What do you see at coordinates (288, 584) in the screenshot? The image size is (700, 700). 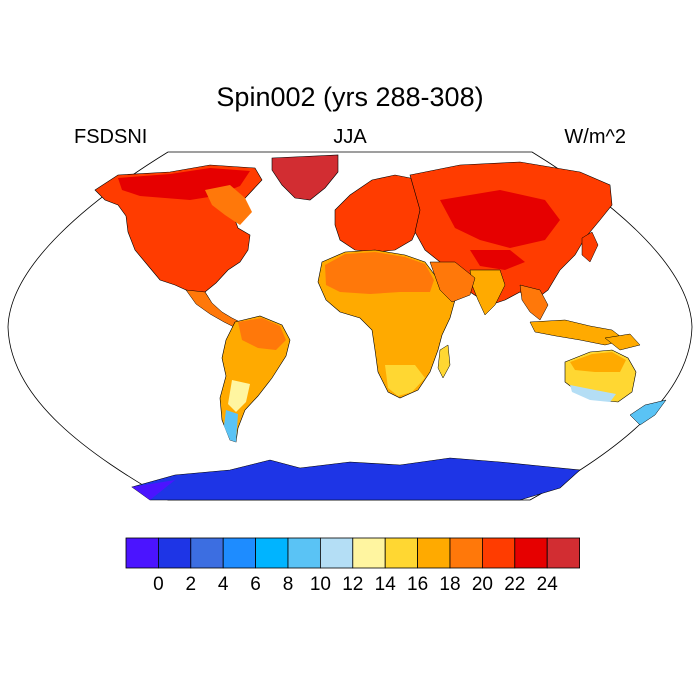 I see `colorbar-tick-label: 8` at bounding box center [288, 584].